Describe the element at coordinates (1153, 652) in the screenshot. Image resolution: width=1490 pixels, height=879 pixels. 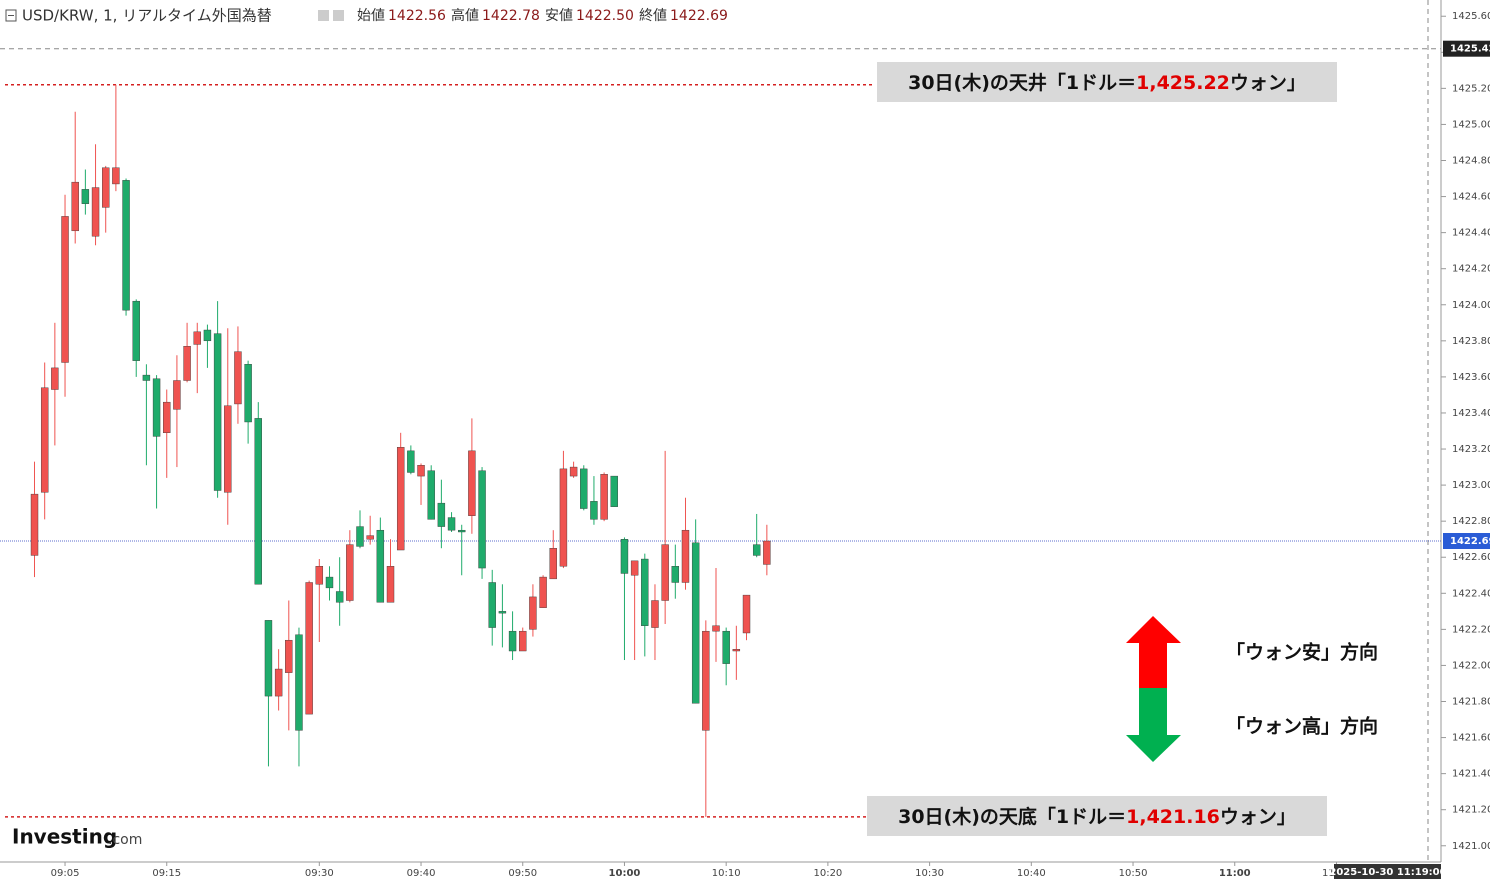
I see `up-arrow` at that location.